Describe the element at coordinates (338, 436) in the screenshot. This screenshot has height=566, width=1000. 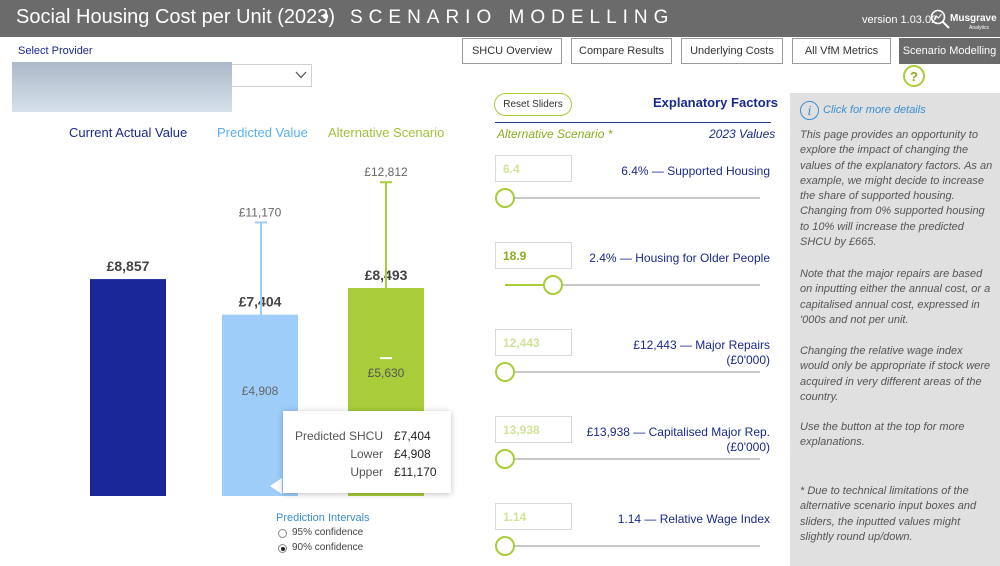
I see `tooltip-label-predicted: Predicted SHCU` at that location.